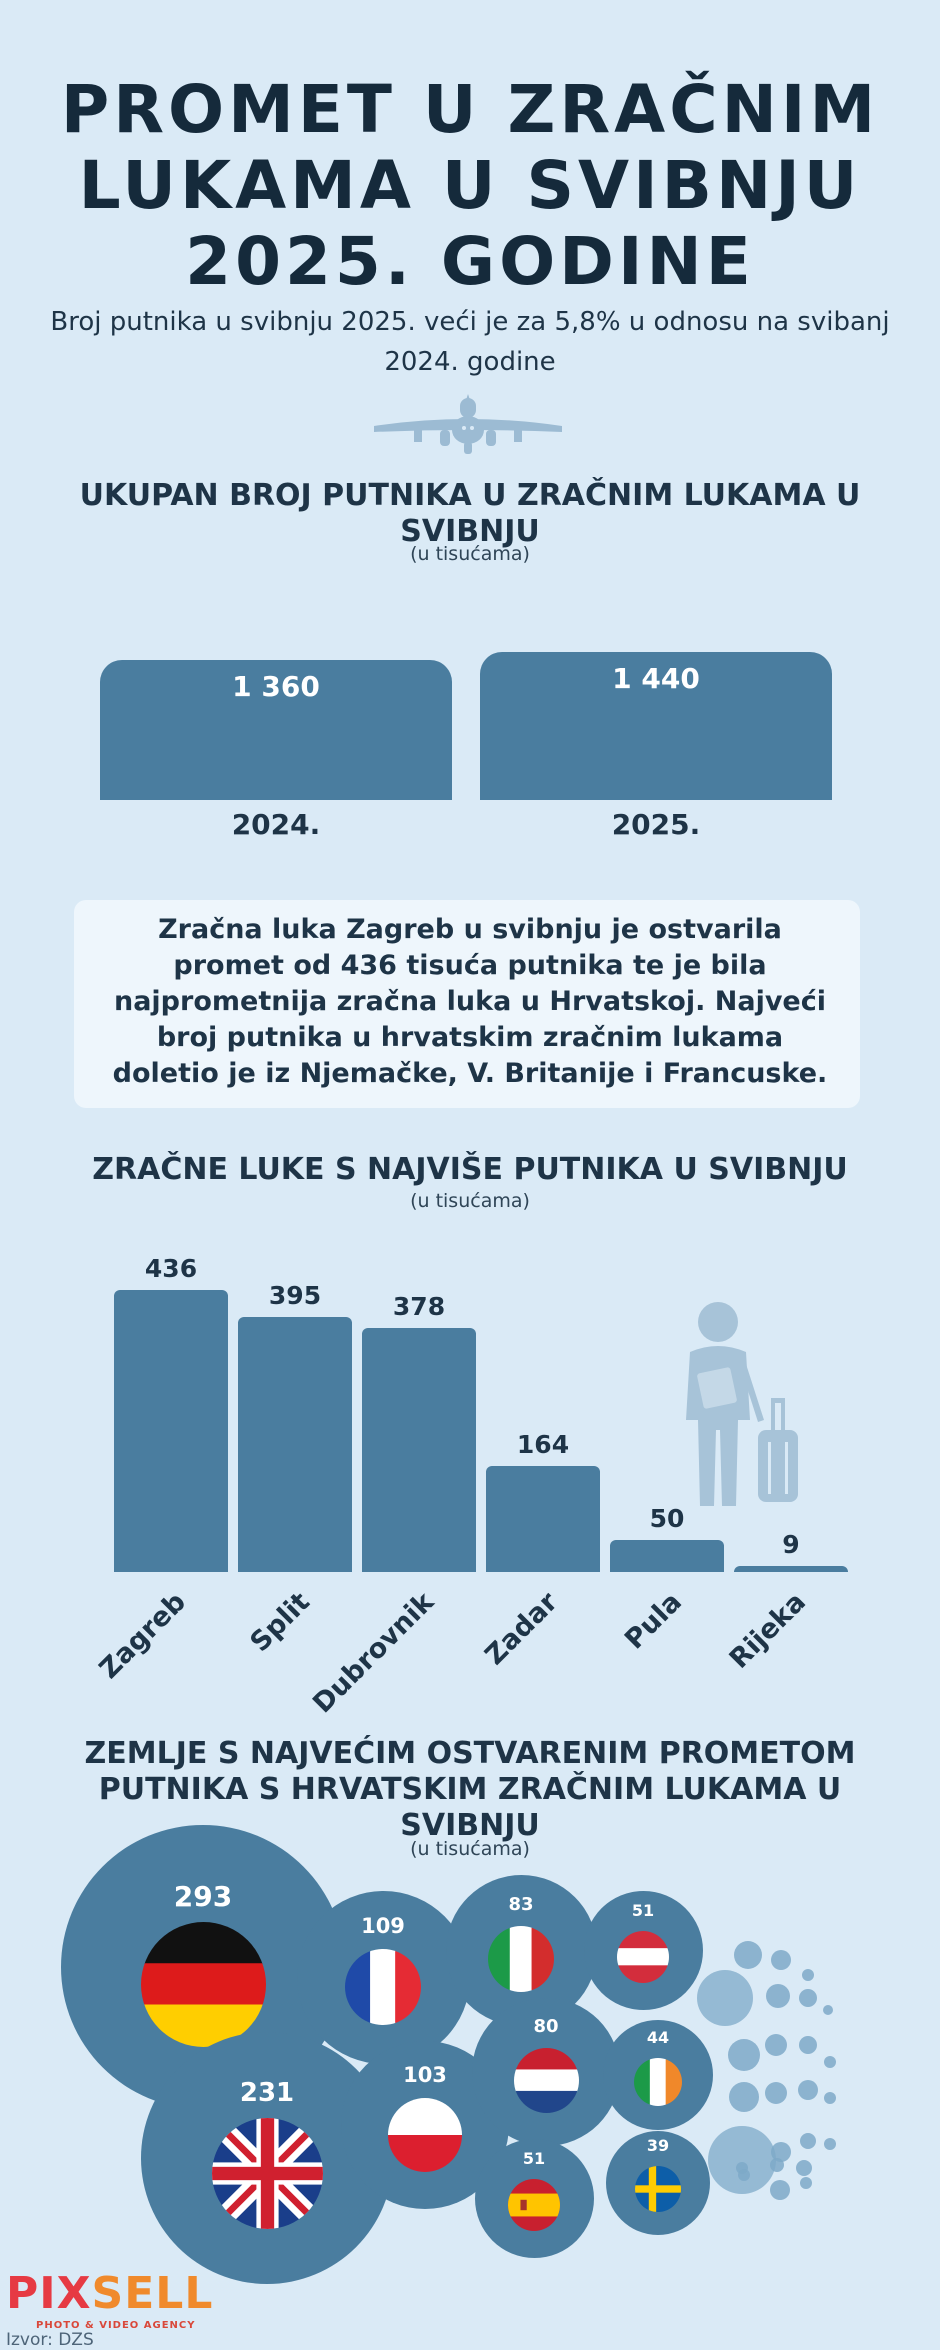 The width and height of the screenshot is (940, 2350). What do you see at coordinates (667, 1518) in the screenshot?
I see `bar-pula-value: 50` at bounding box center [667, 1518].